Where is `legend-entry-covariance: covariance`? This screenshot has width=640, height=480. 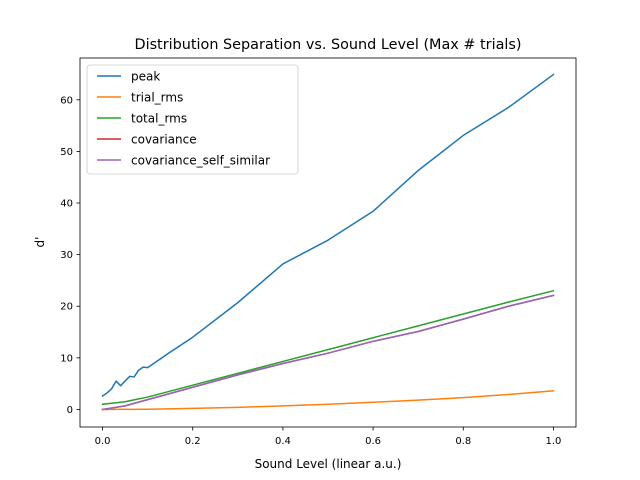 legend-entry-covariance: covariance is located at coordinates (164, 140).